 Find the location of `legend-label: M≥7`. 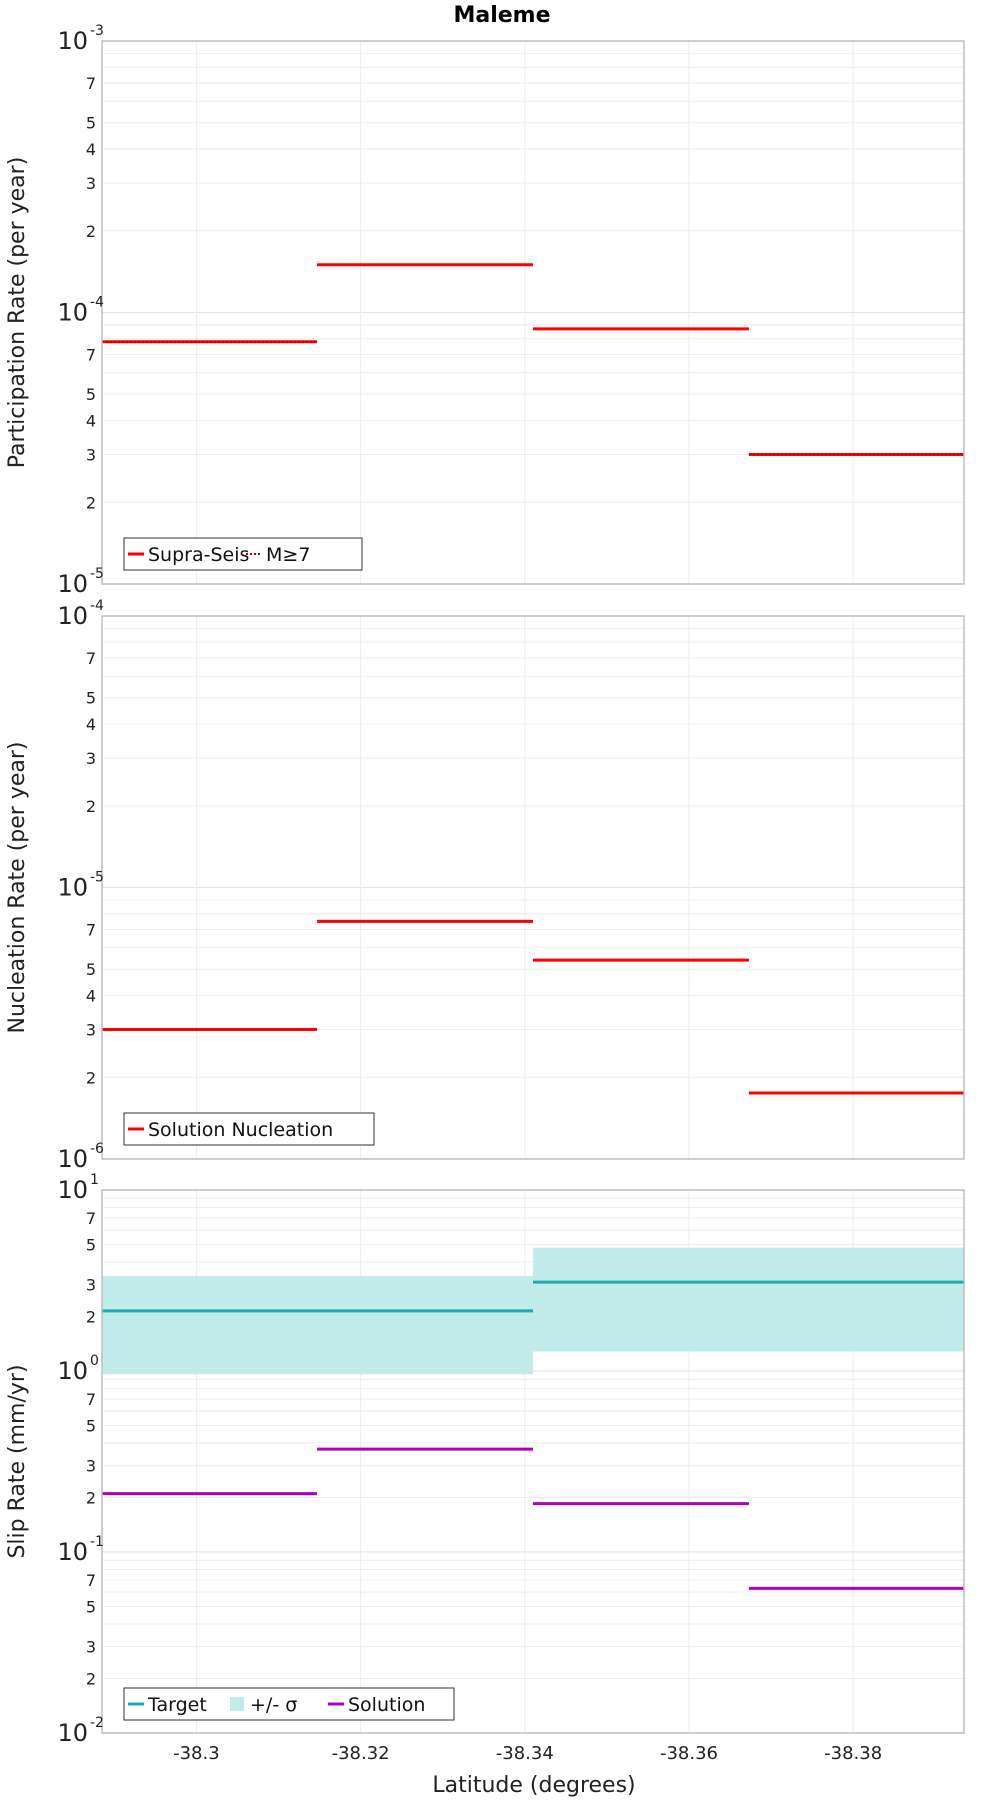

legend-label: M≥7 is located at coordinates (288, 555).